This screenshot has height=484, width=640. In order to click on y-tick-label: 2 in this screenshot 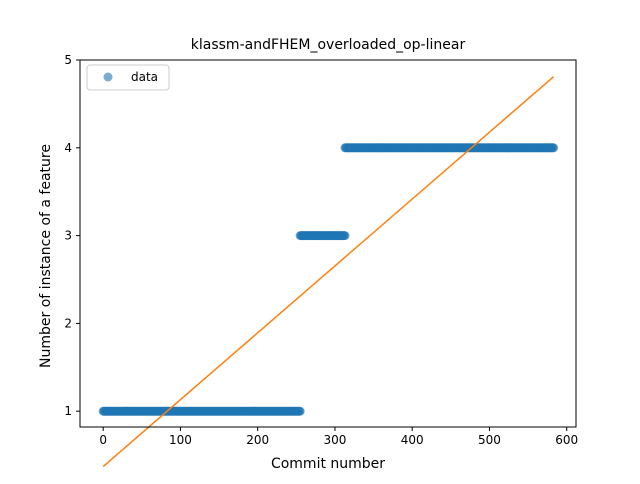, I will do `click(68, 323)`.